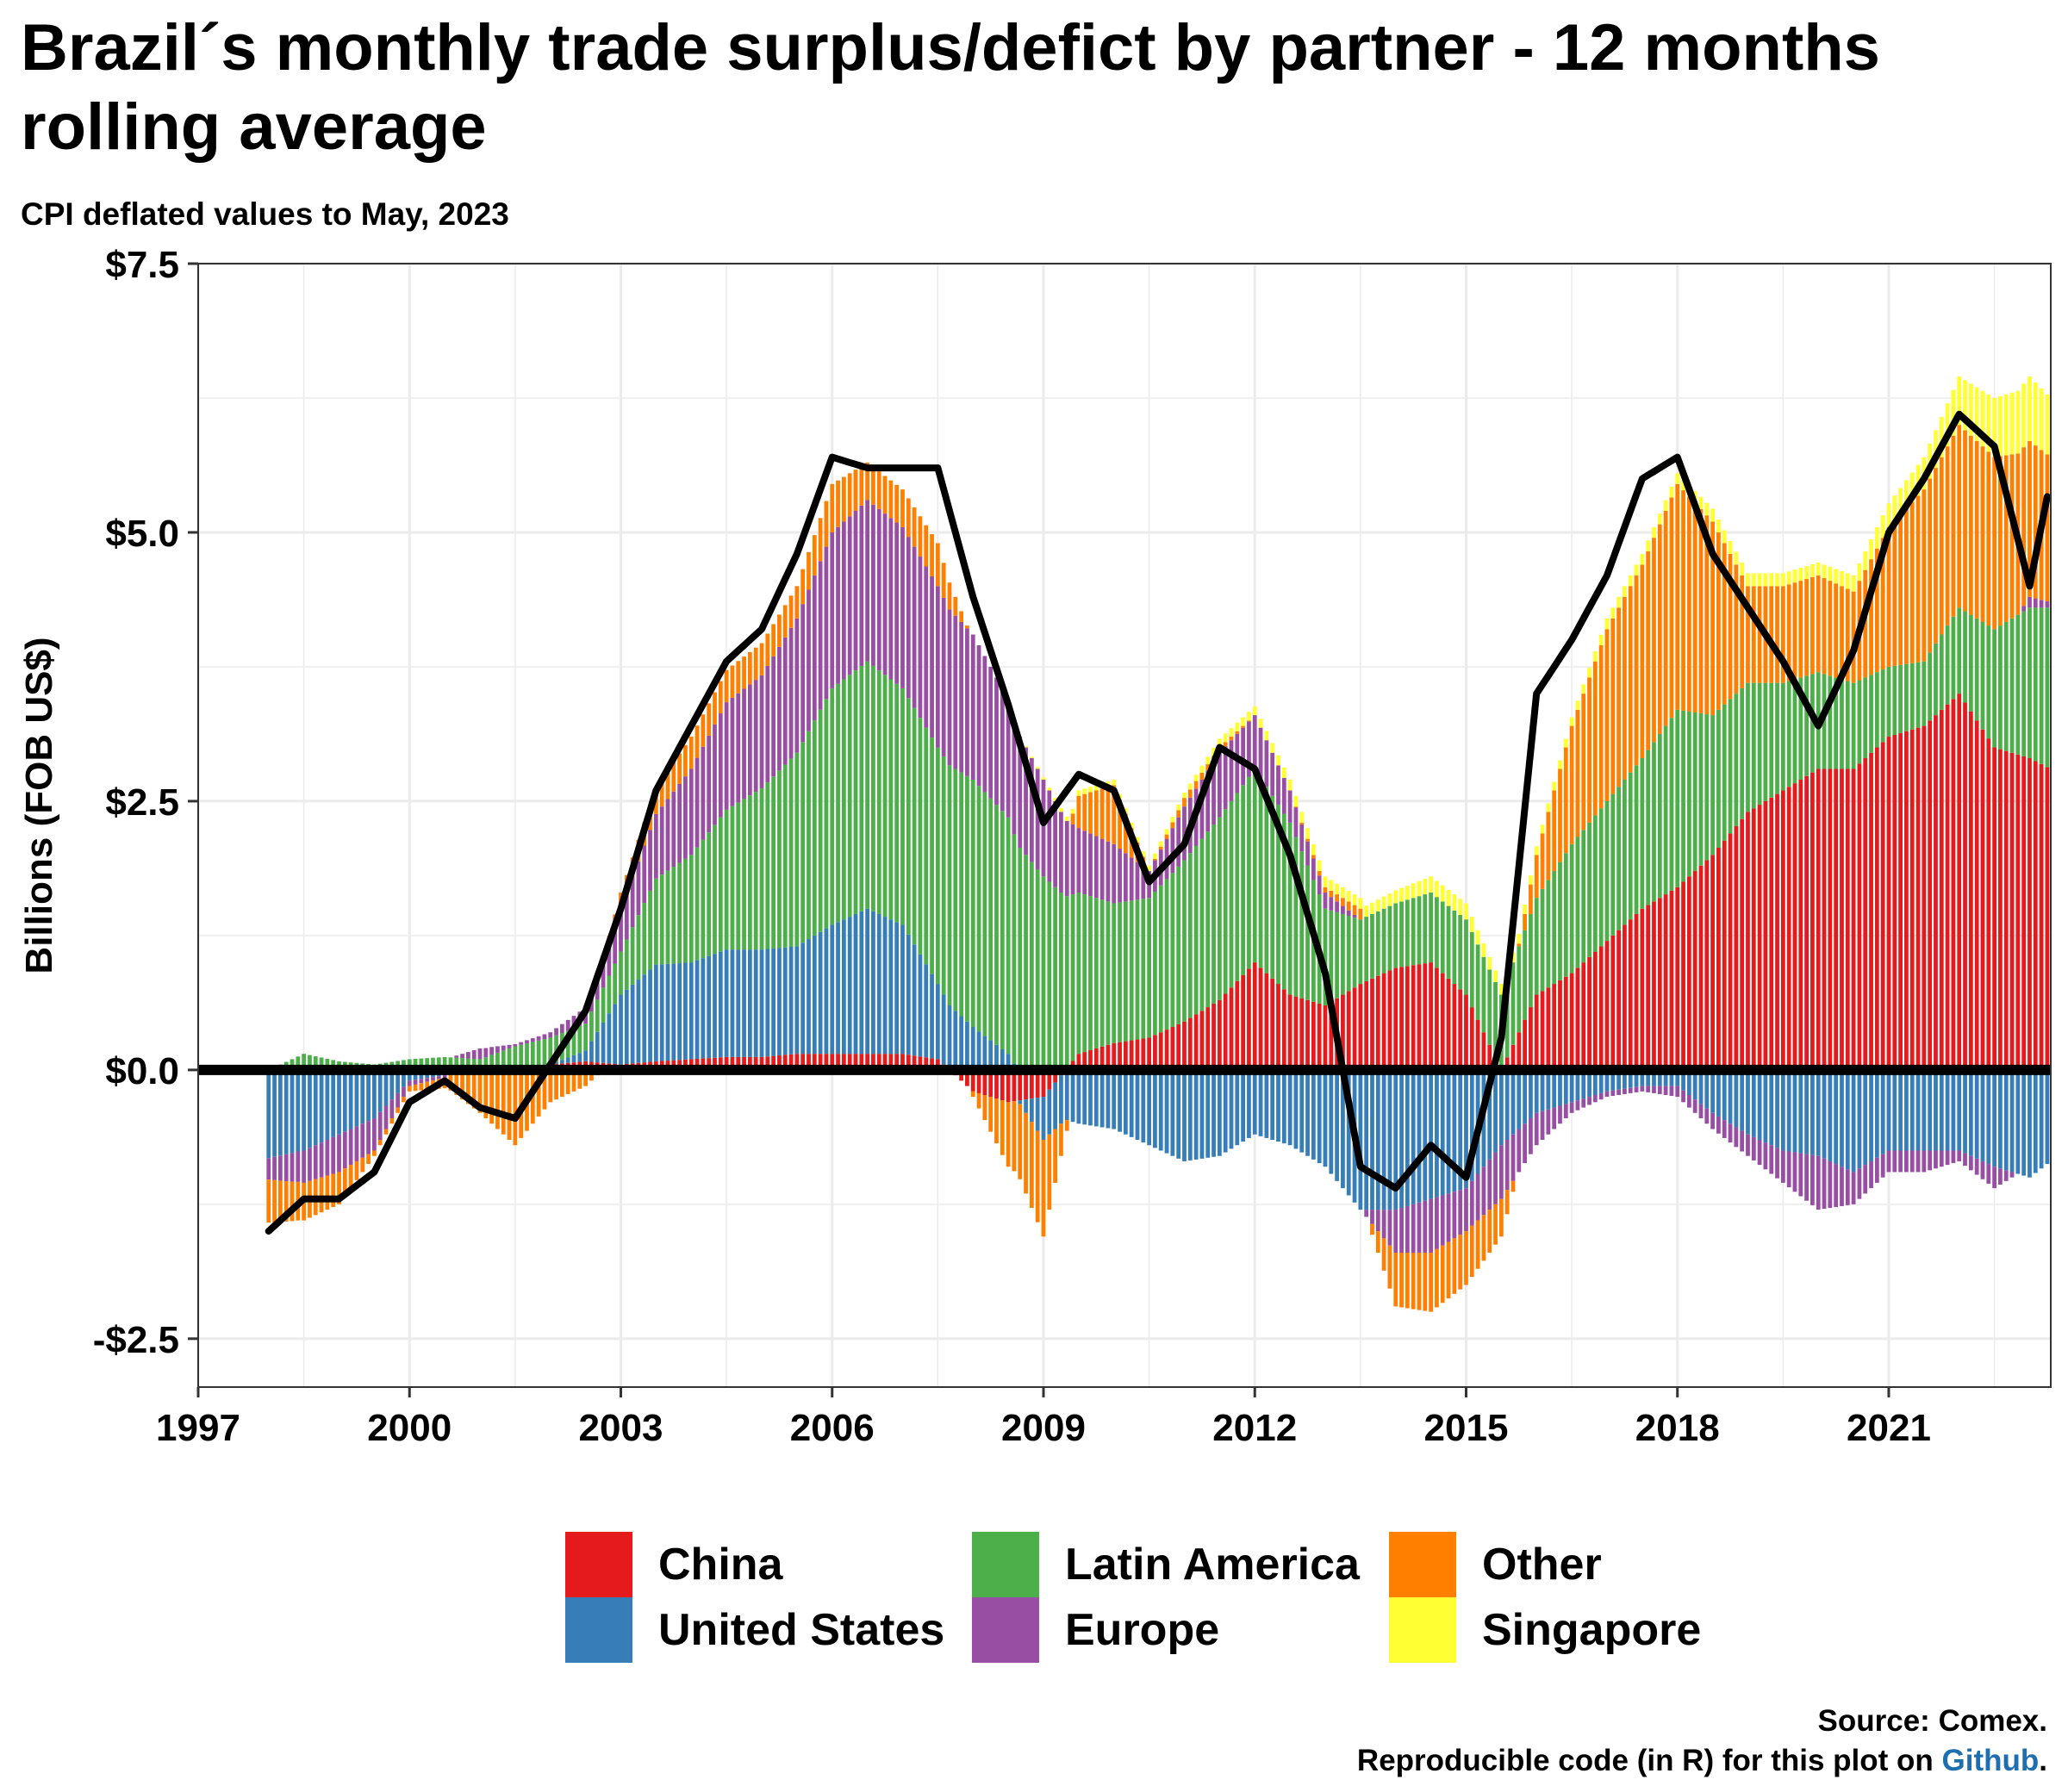 This screenshot has height=1792, width=2068. Describe the element at coordinates (1422, 1630) in the screenshot. I see `legend-swatch-singapore` at that location.